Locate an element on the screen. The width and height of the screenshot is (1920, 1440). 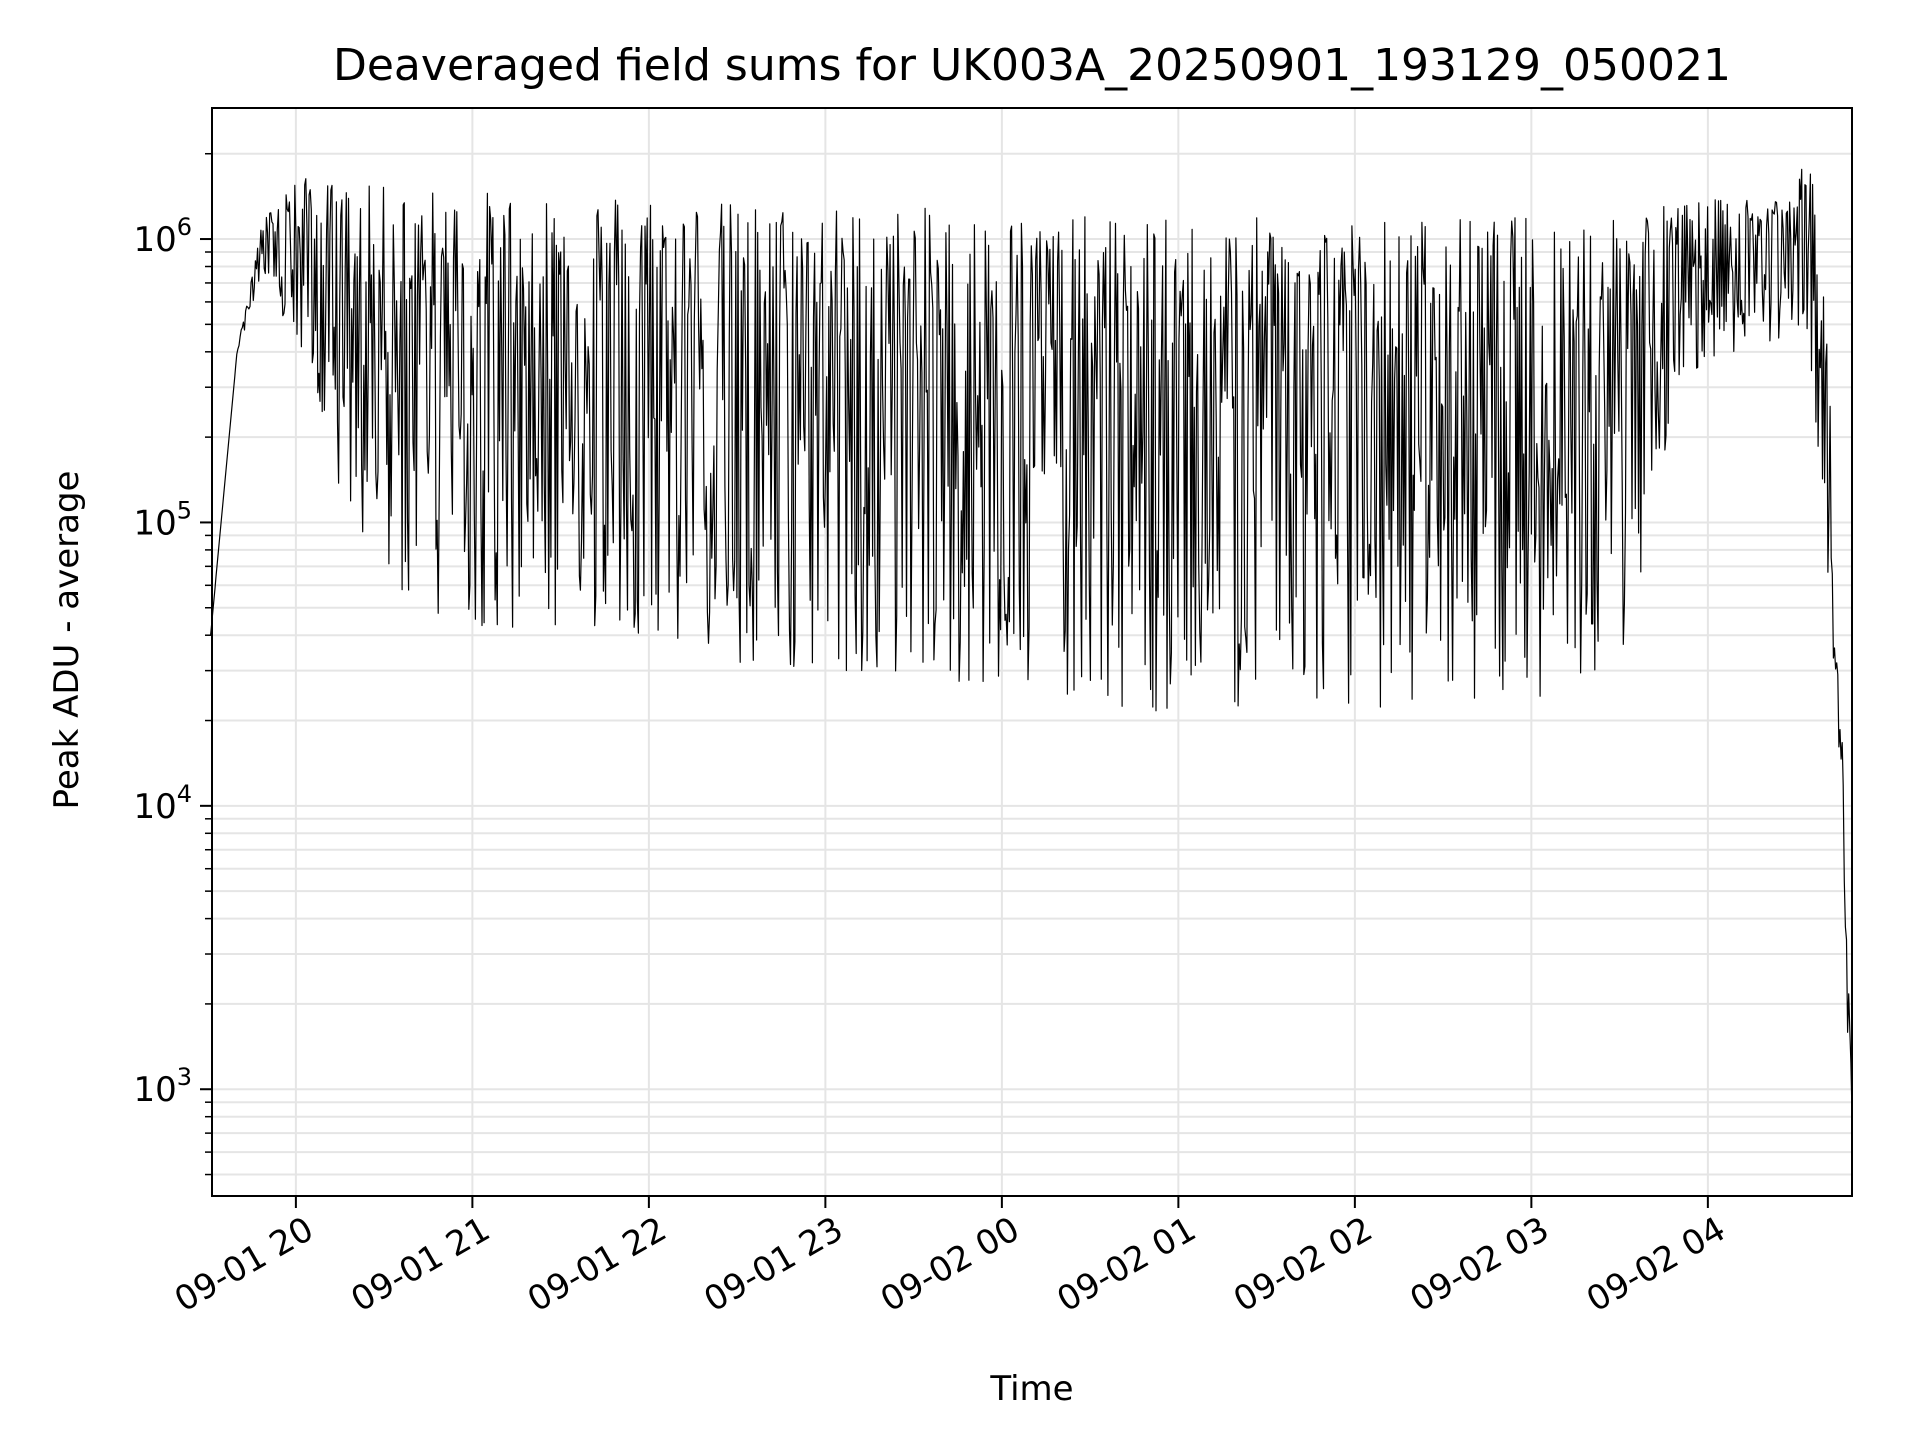
y-tick-label-exponent: 4 is located at coordinates (184, 794).